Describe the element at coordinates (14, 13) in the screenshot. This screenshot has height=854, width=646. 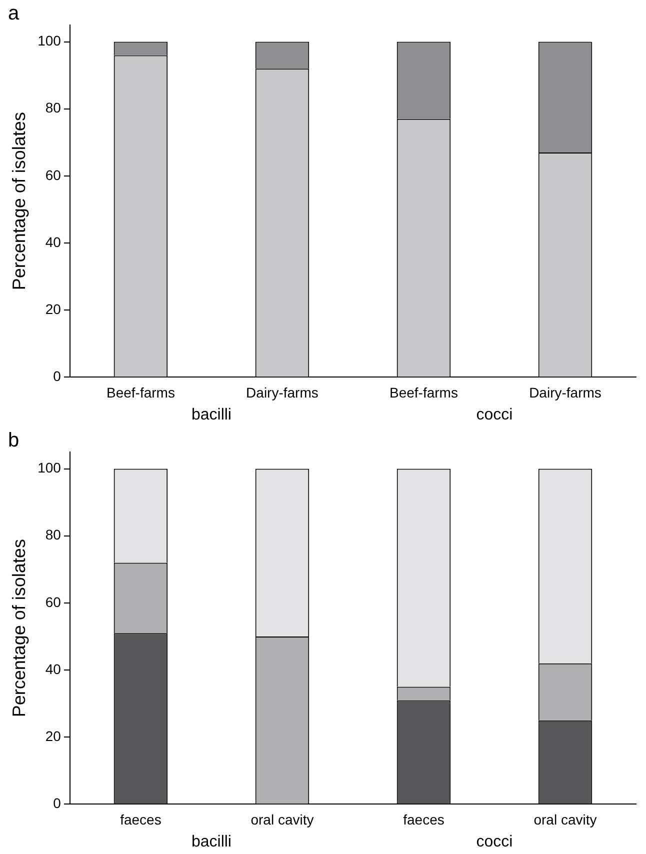
I see `chart-title: a` at that location.